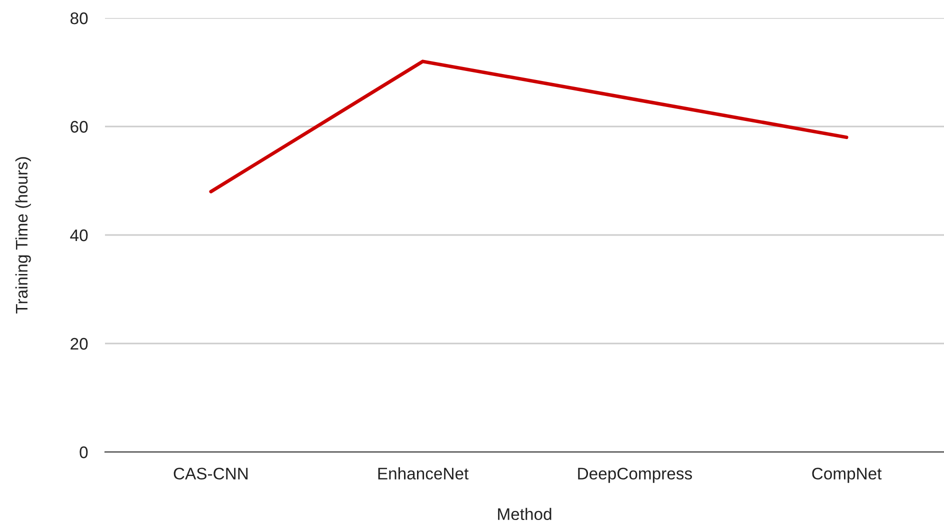 This screenshot has width=944, height=529. What do you see at coordinates (423, 473) in the screenshot?
I see `x-tick-label: EnhanceNet` at bounding box center [423, 473].